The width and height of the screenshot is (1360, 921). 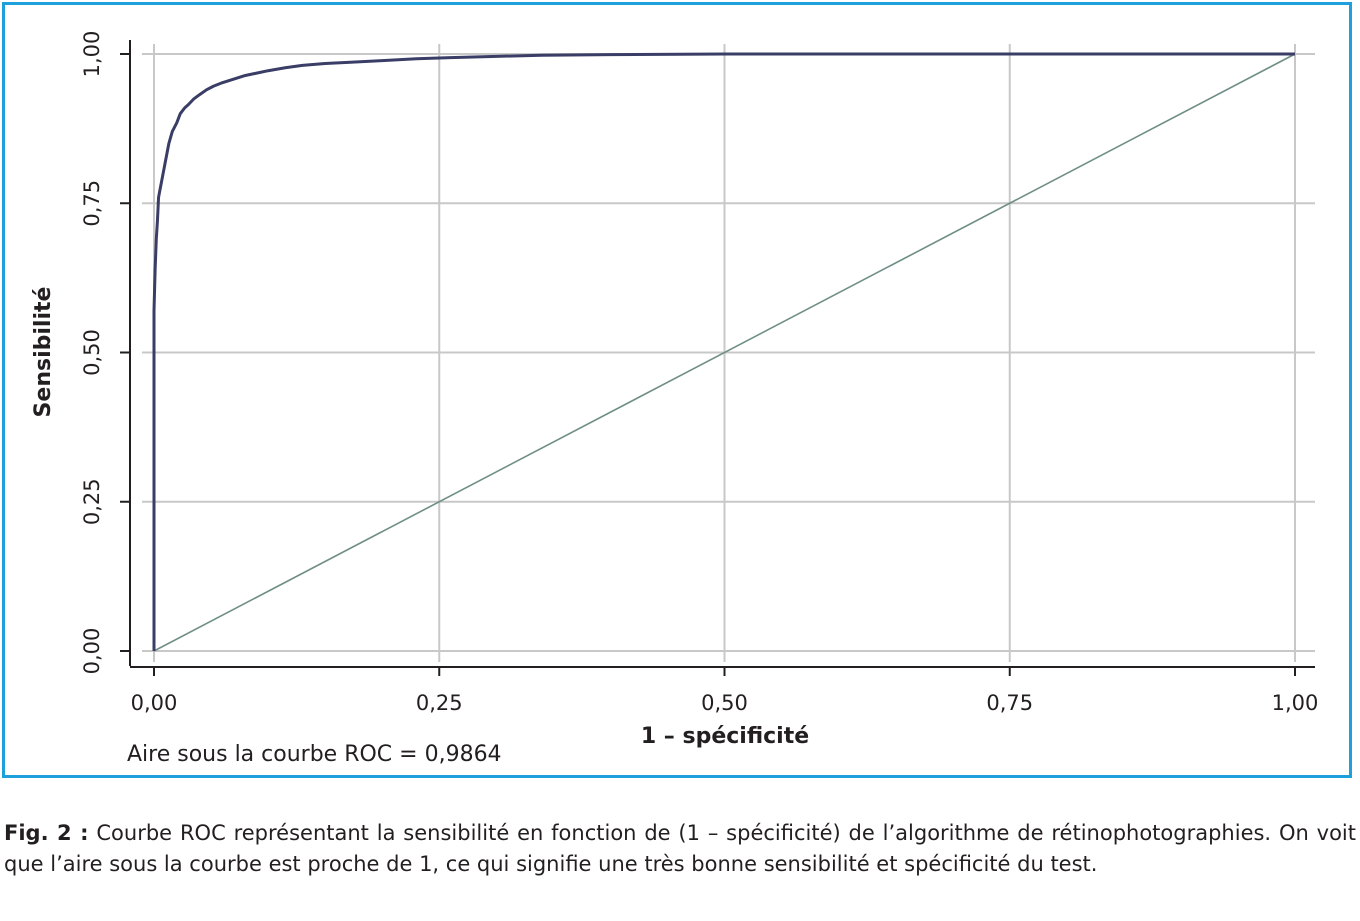 I want to click on x-tick-label: 0,00, so click(x=154, y=703).